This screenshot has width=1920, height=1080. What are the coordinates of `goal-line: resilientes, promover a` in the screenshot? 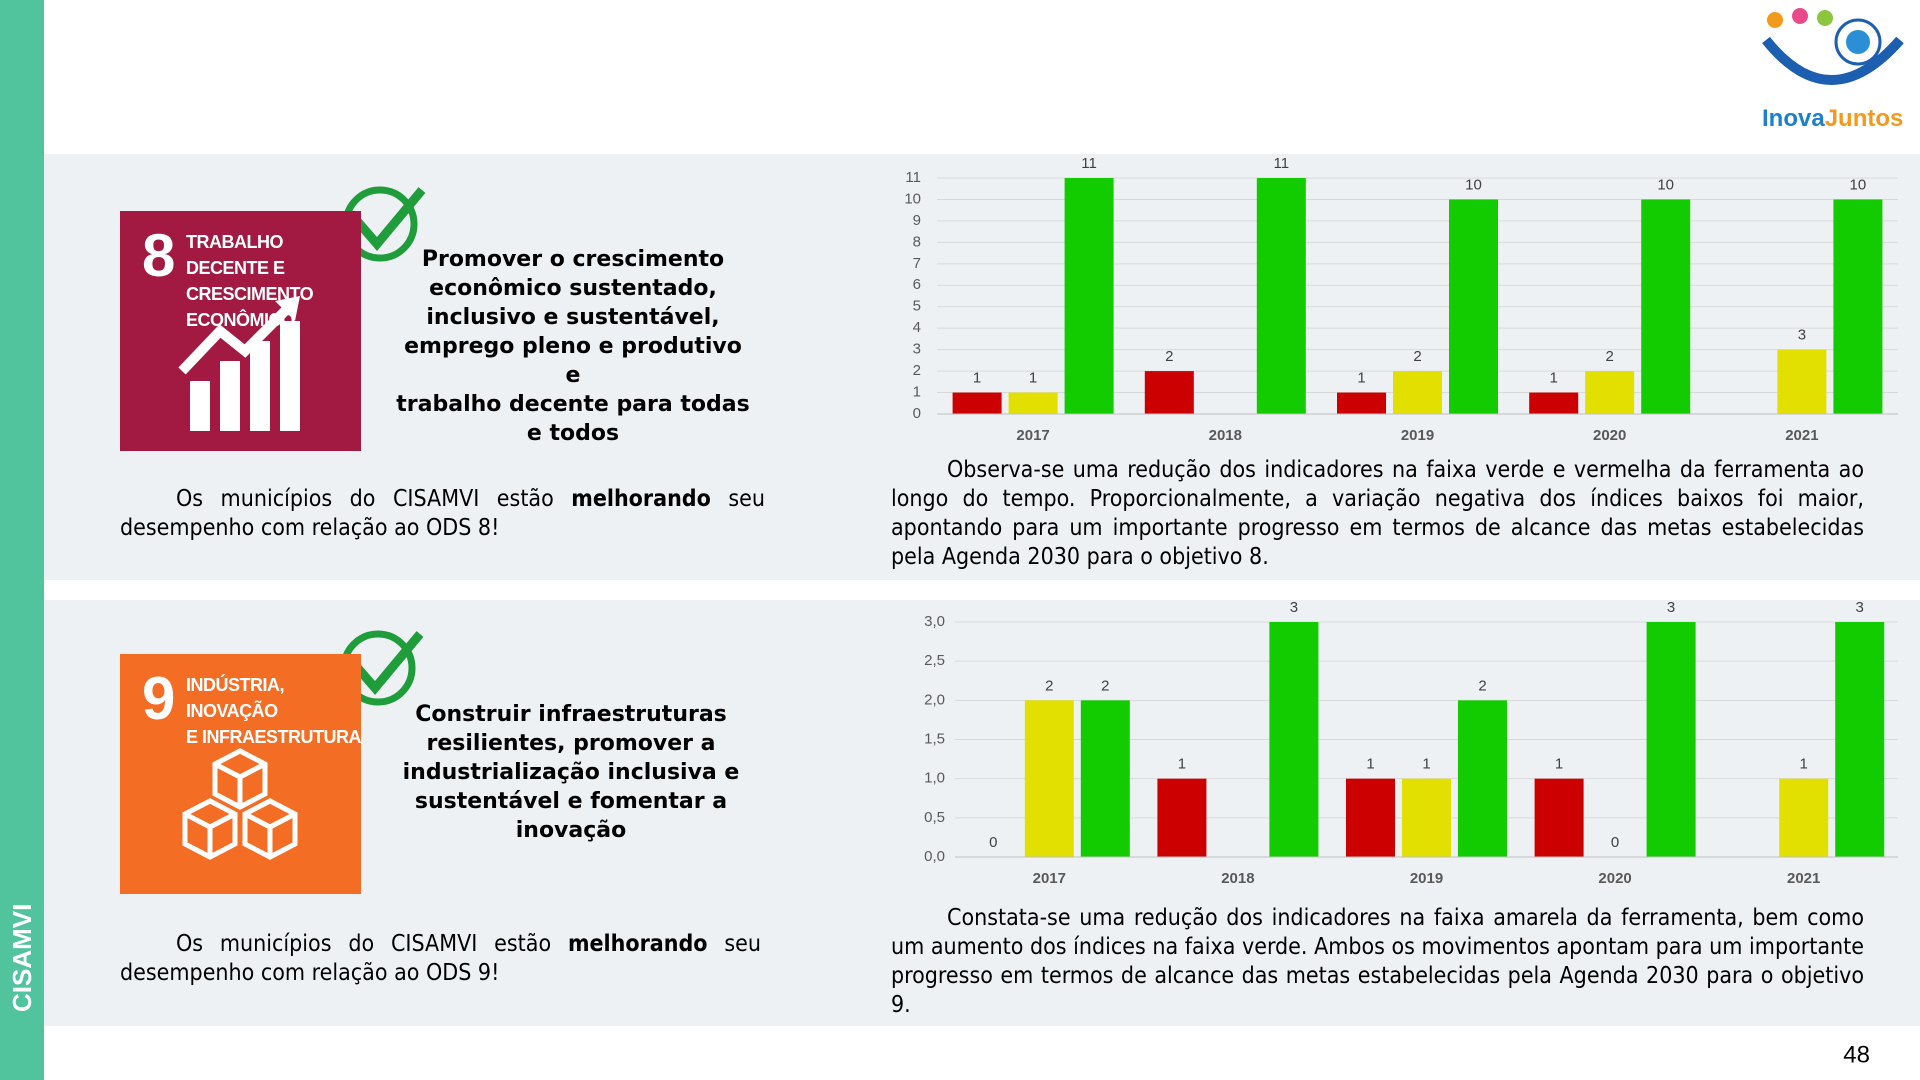 It's located at (571, 743).